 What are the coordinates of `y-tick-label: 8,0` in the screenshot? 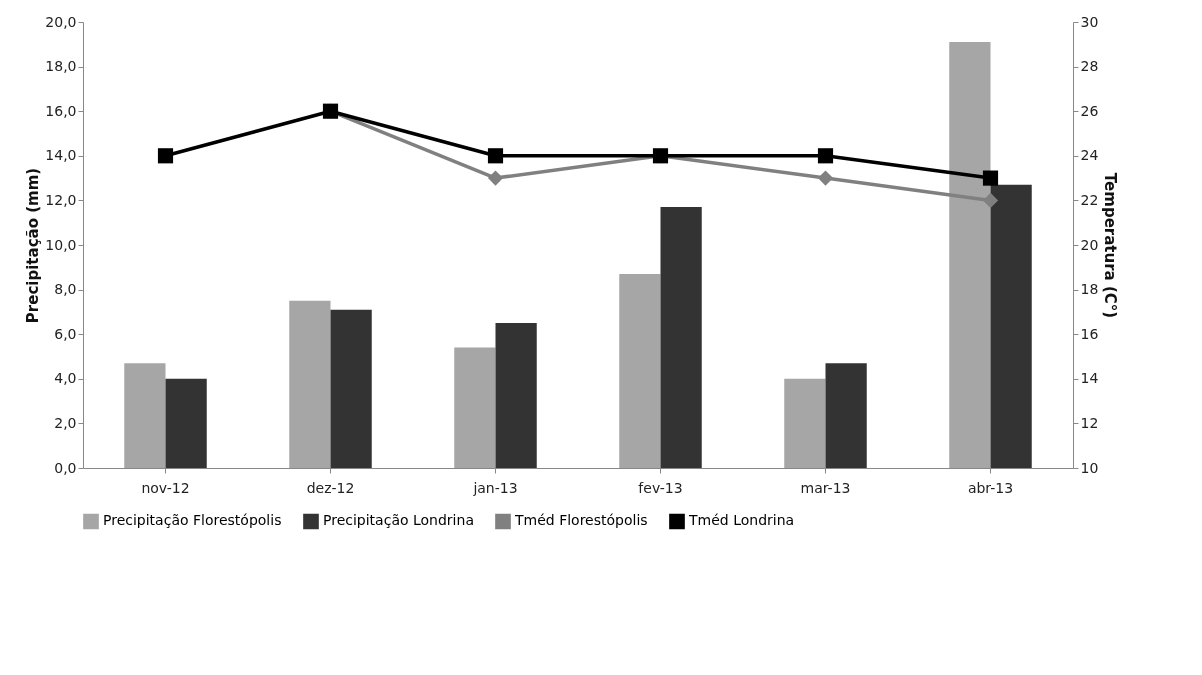 It's located at (65, 289).